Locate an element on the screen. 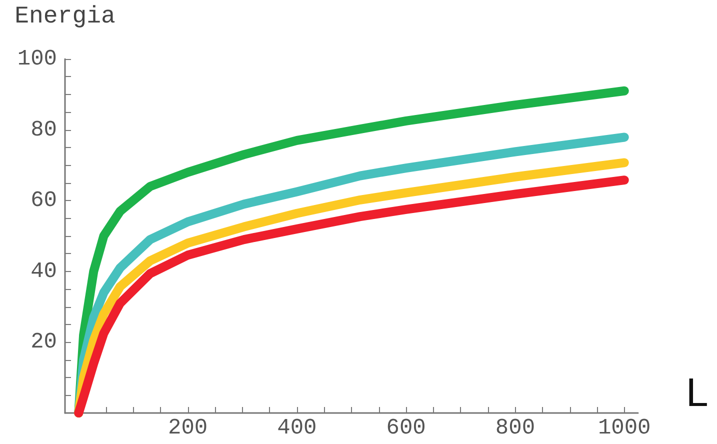 Image resolution: width=717 pixels, height=444 pixels. x-tick-label: 1000 is located at coordinates (624, 428).